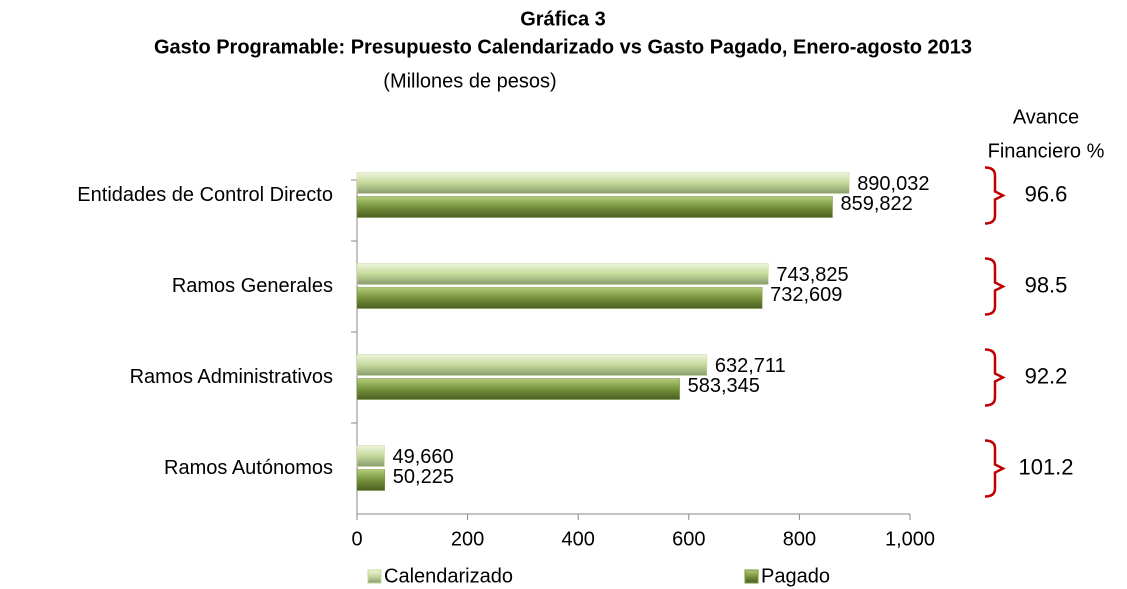 The height and width of the screenshot is (589, 1127). I want to click on avance-value: 96.6, so click(1046, 193).